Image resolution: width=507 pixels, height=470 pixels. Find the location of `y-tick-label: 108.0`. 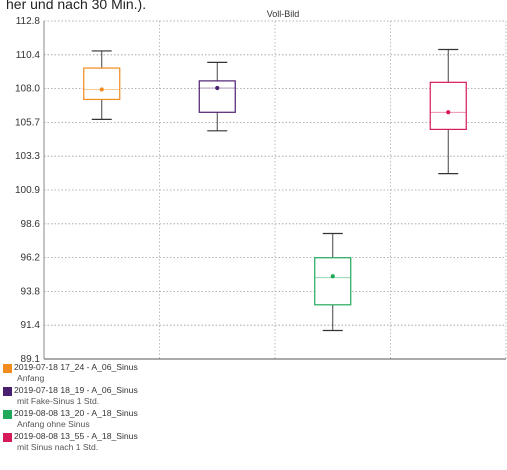

y-tick-label: 108.0 is located at coordinates (27, 89).